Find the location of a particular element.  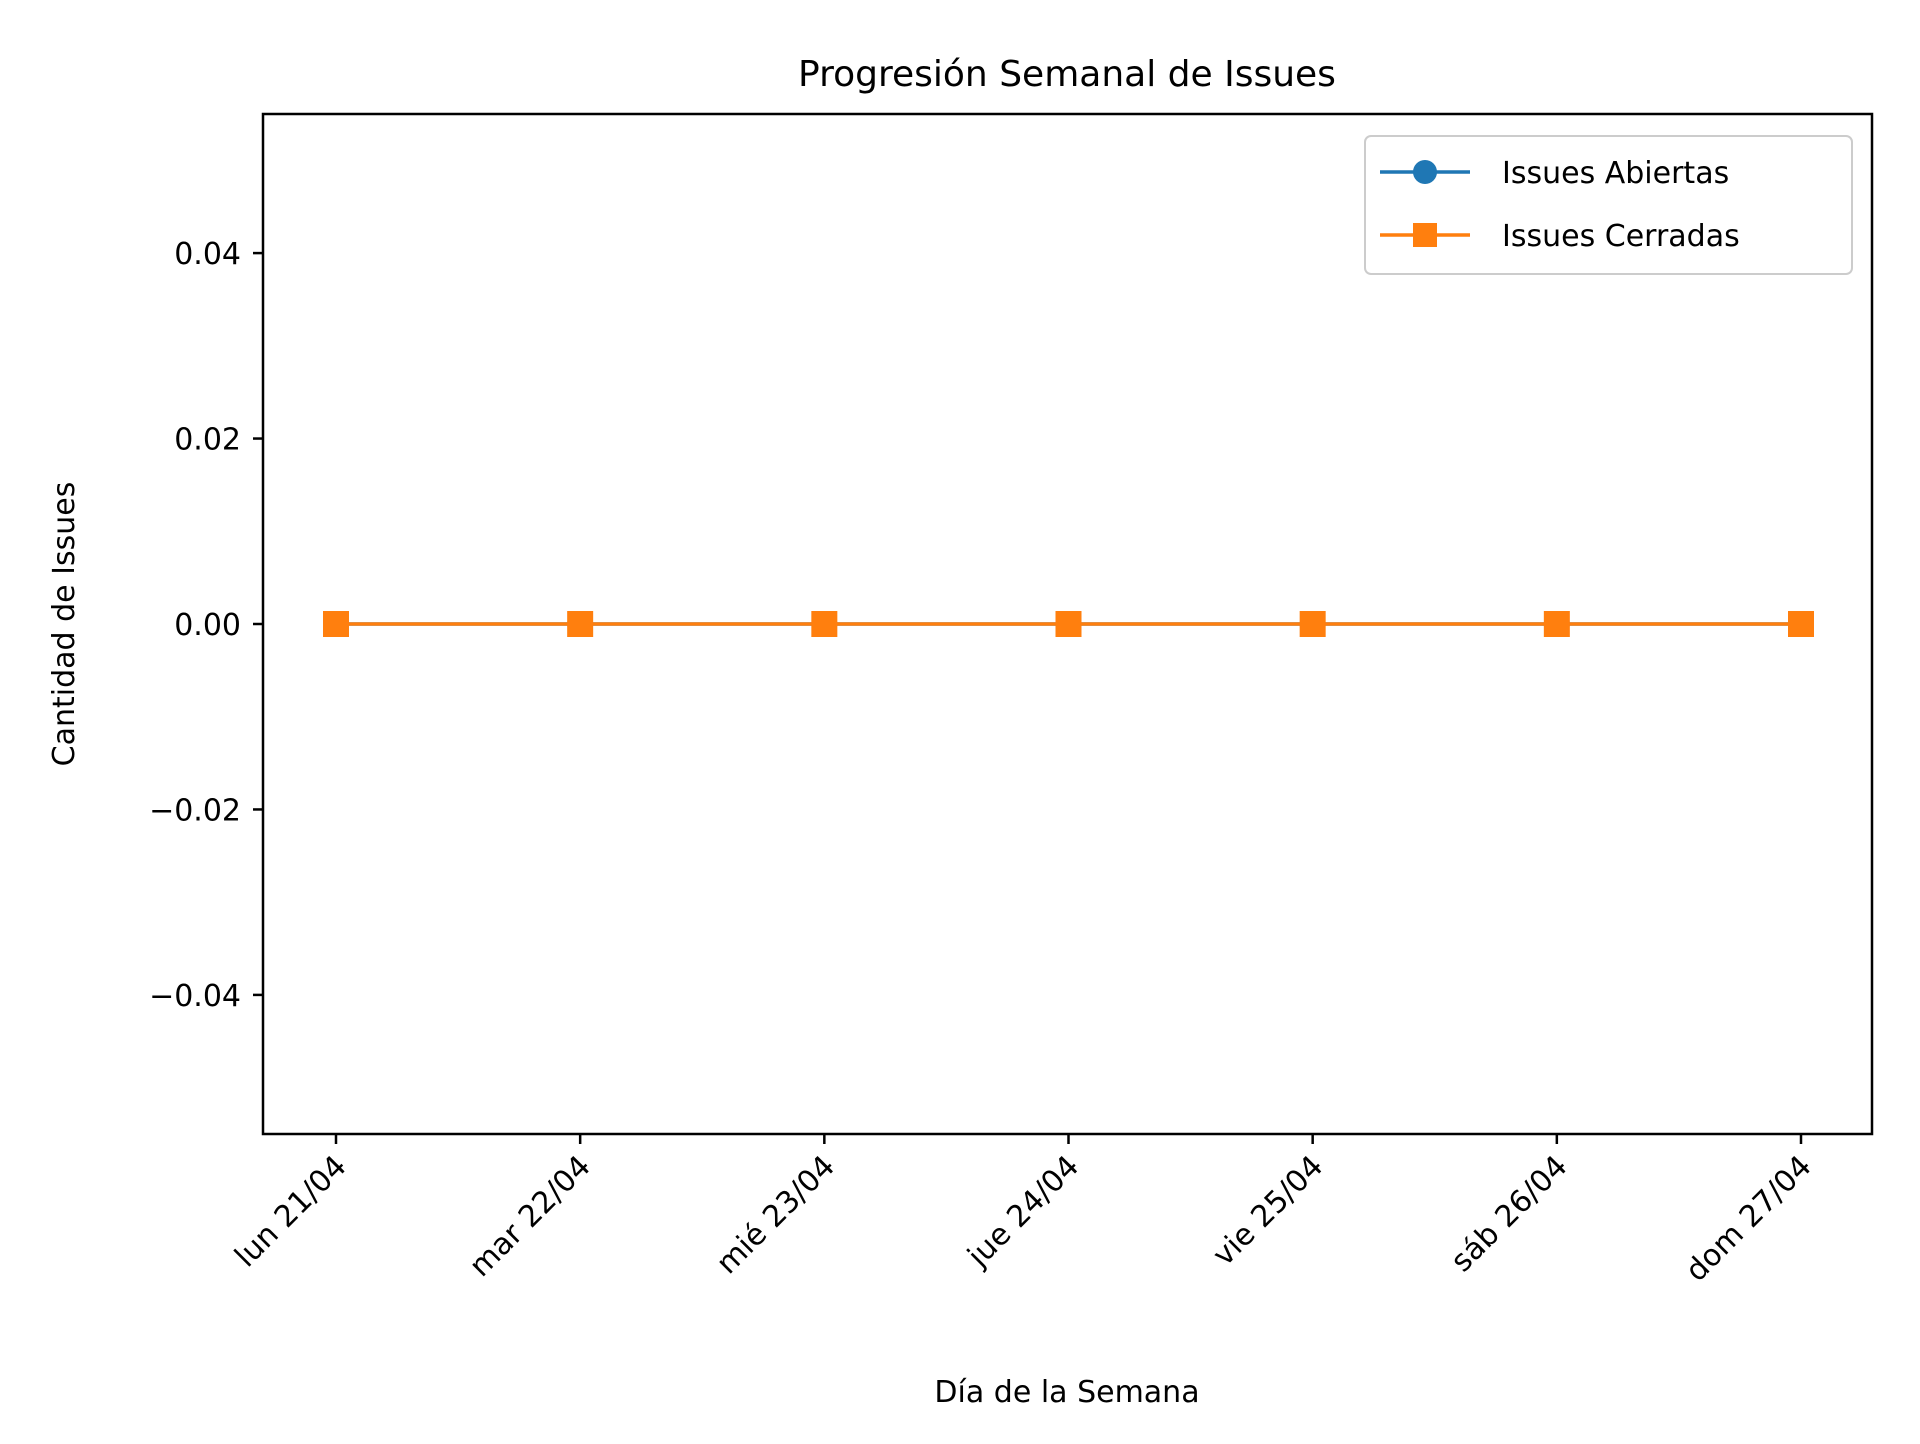

legend-swatch-circle-marker is located at coordinates (1425, 172).